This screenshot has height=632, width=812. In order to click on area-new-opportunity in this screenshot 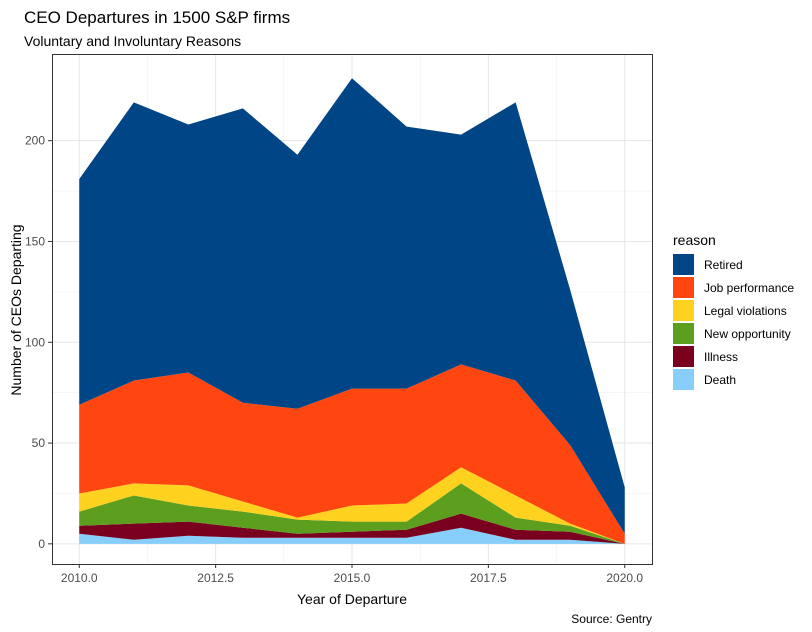, I will do `click(352, 513)`.